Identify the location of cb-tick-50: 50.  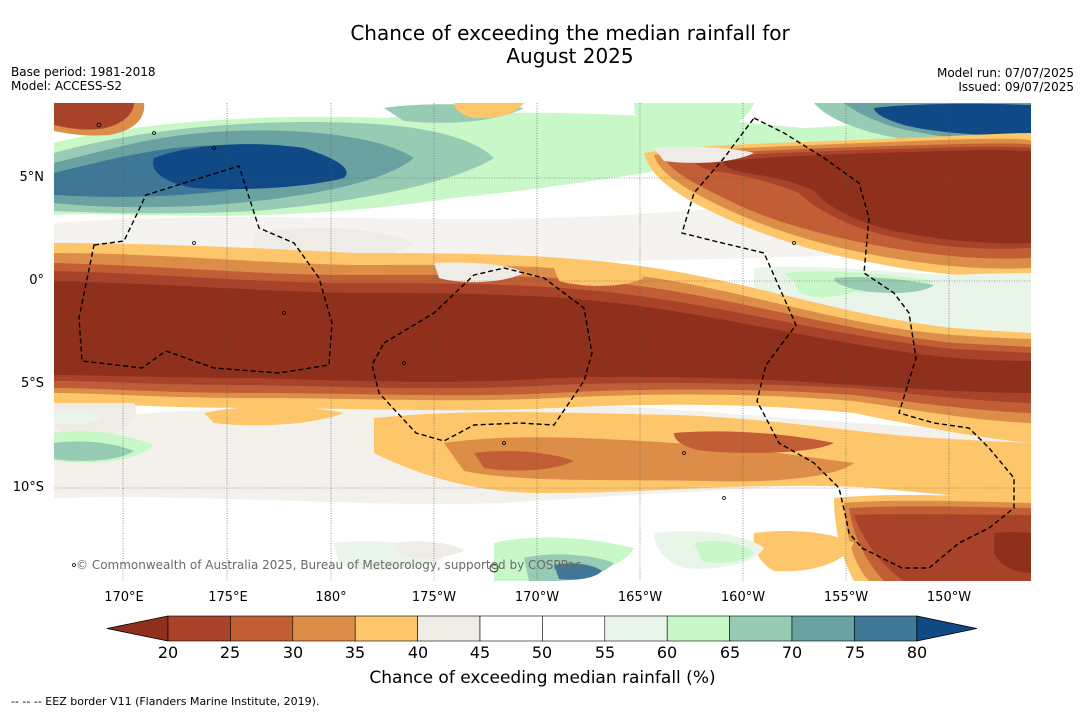
(542, 652).